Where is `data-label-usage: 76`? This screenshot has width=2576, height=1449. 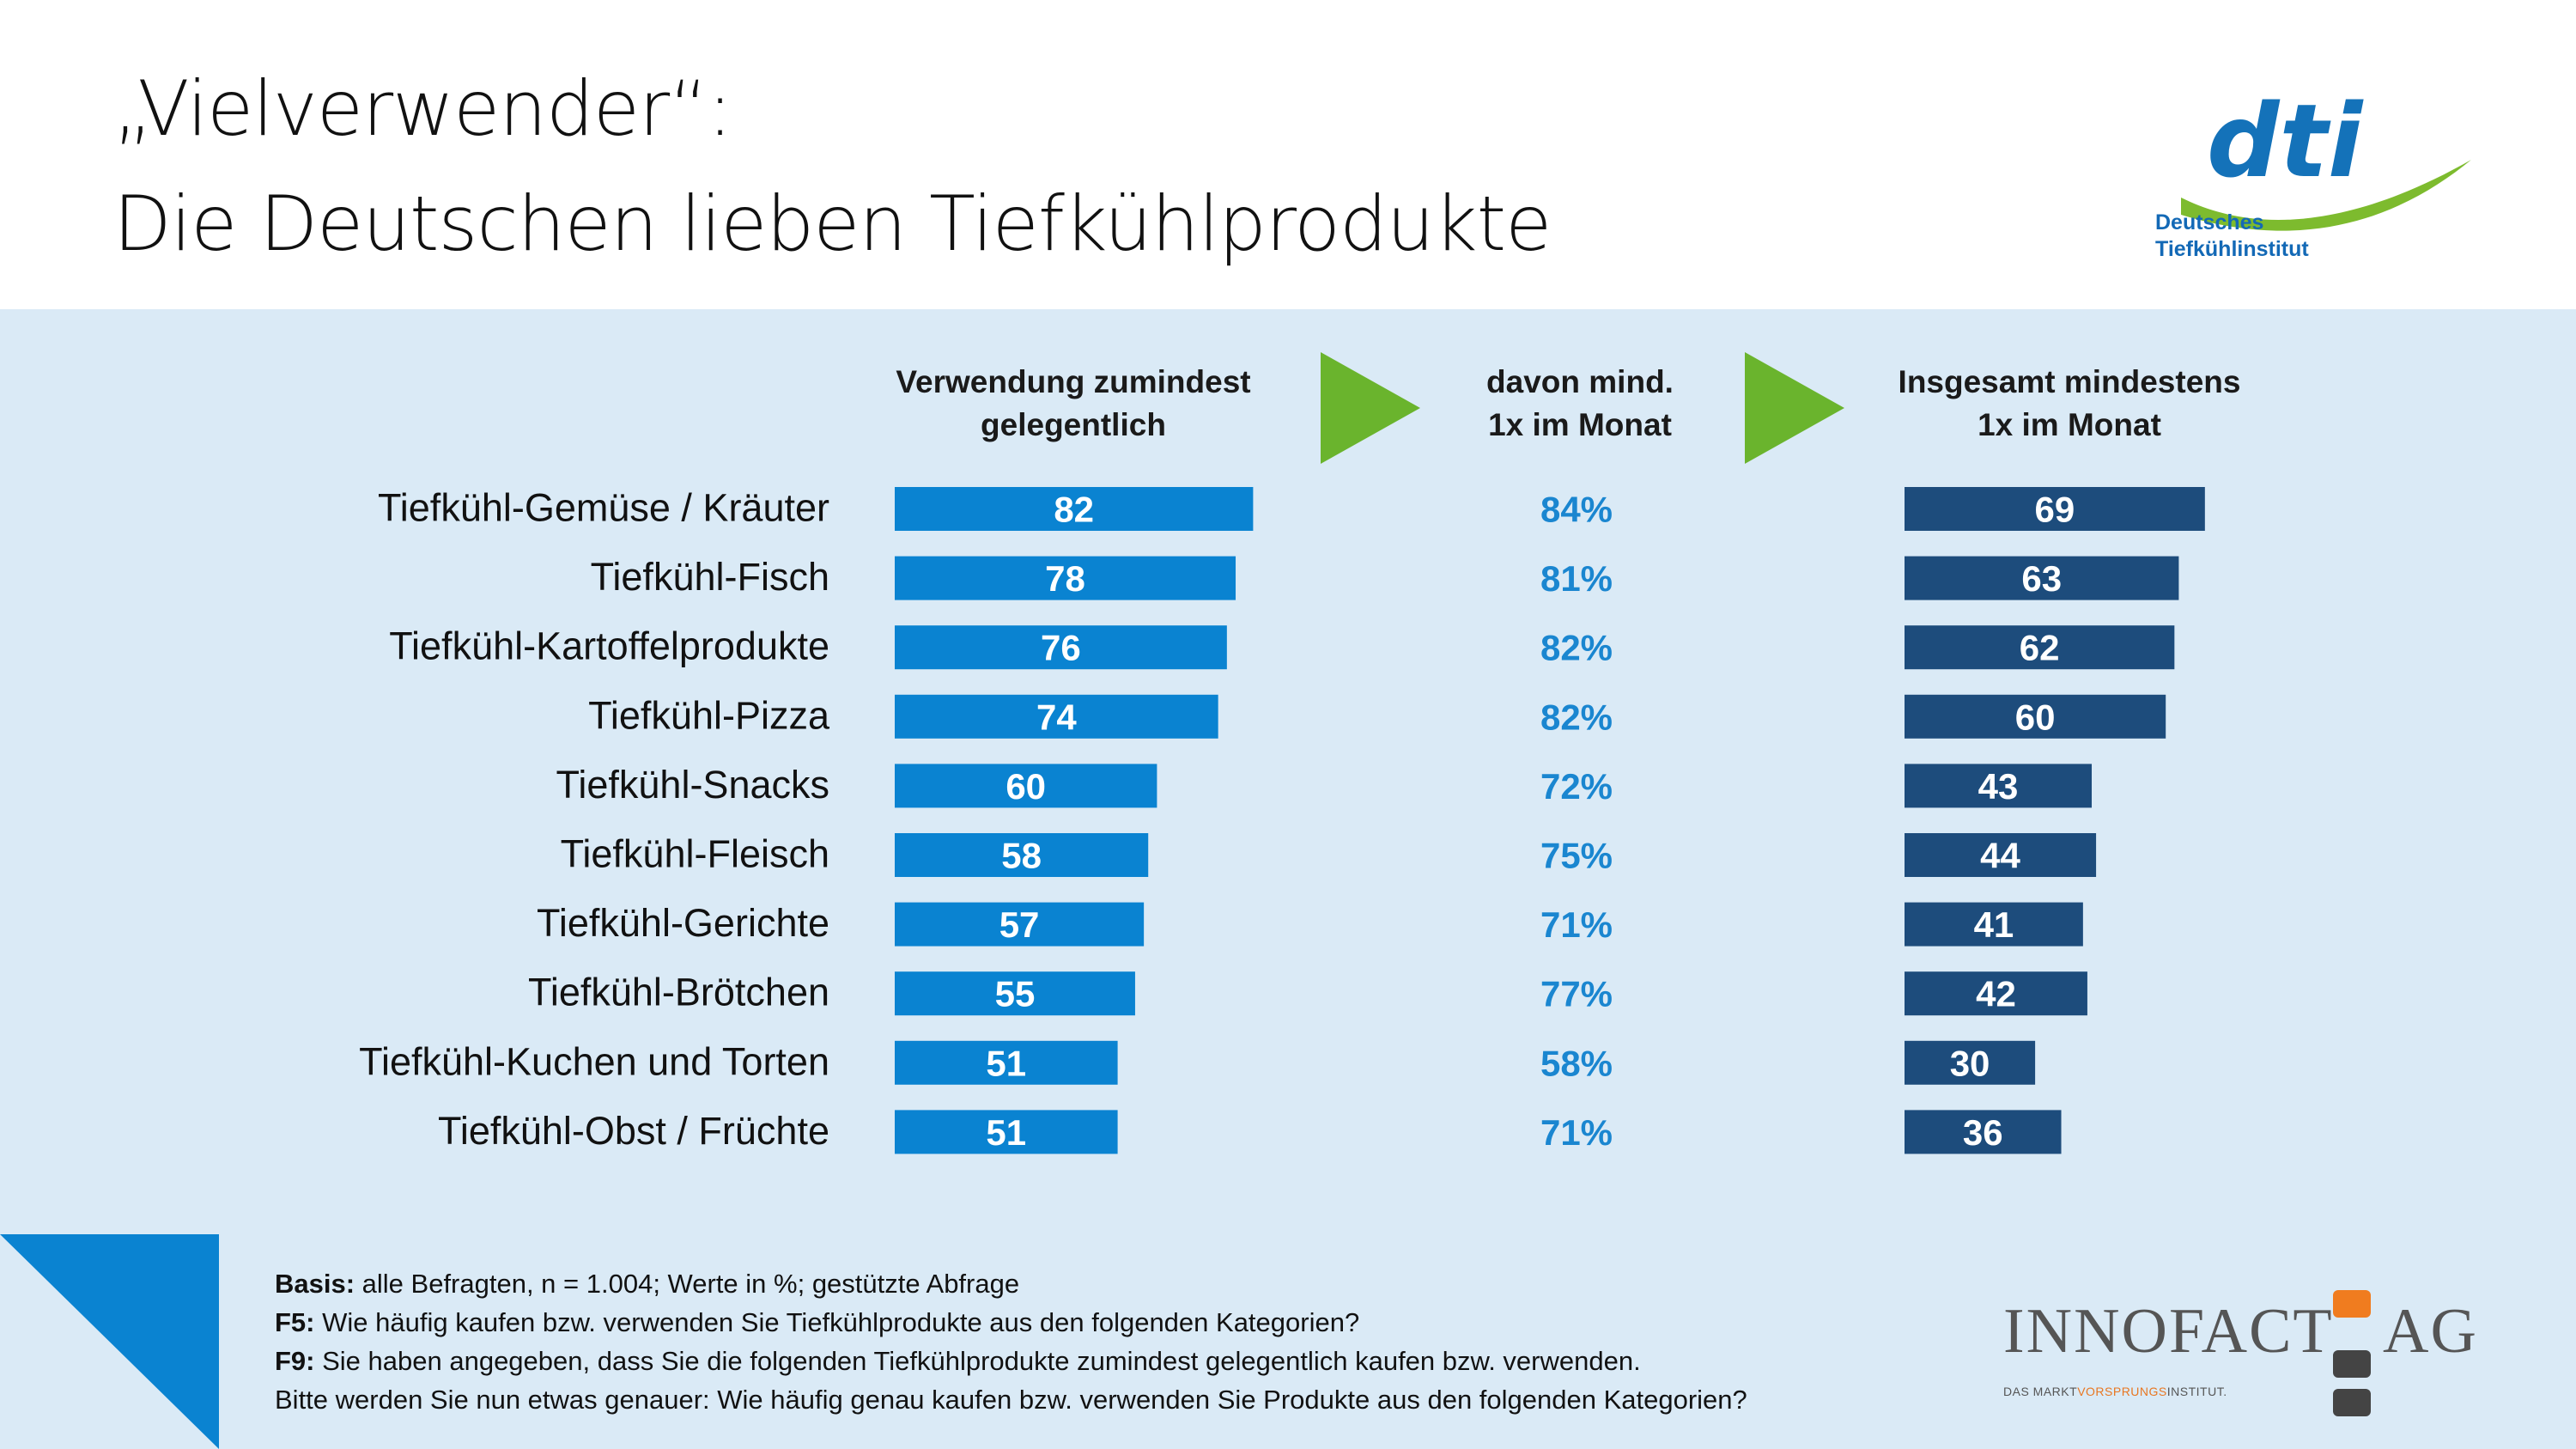 data-label-usage: 76 is located at coordinates (1061, 648).